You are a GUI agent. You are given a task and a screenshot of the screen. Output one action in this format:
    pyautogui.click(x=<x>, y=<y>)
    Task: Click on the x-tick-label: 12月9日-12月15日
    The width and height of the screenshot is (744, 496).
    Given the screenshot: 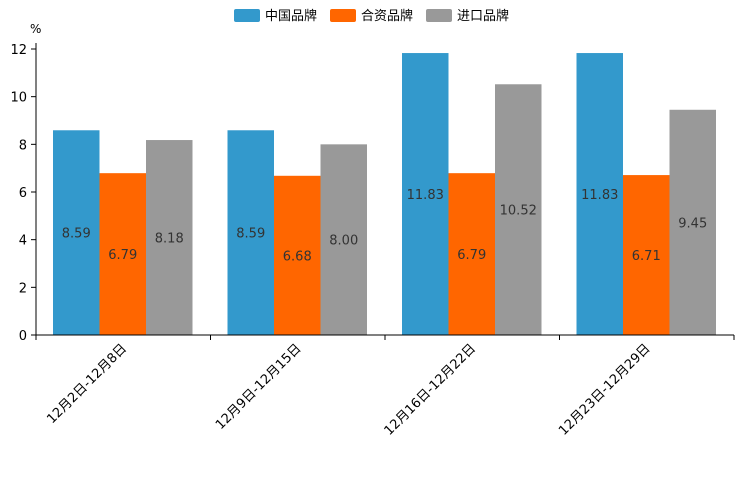 What is the action you would take?
    pyautogui.click(x=259, y=387)
    